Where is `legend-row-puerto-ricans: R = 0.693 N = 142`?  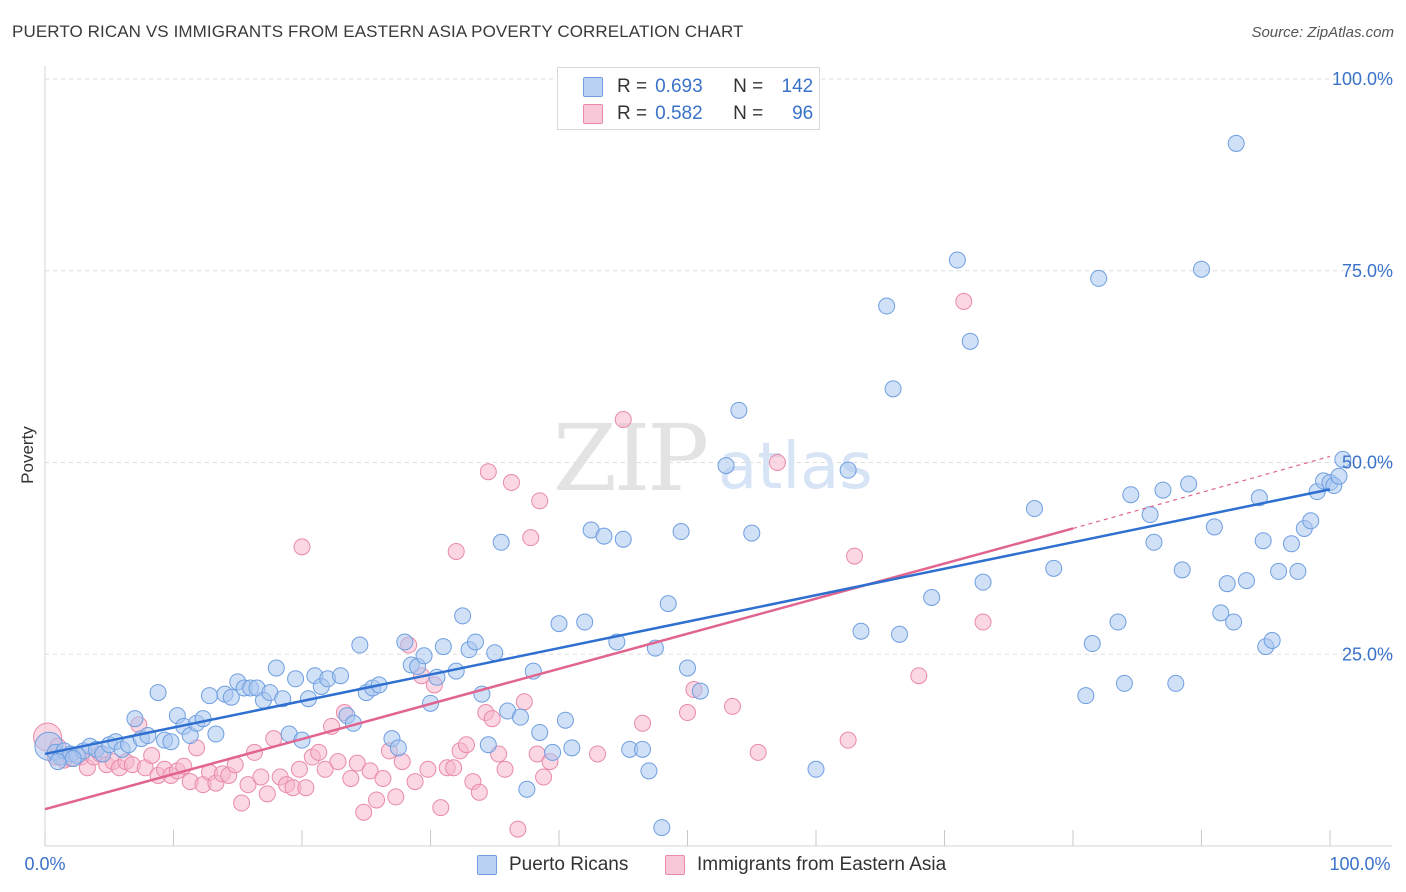
legend-row-puerto-ricans: R = 0.693 N = 142 is located at coordinates (698, 87).